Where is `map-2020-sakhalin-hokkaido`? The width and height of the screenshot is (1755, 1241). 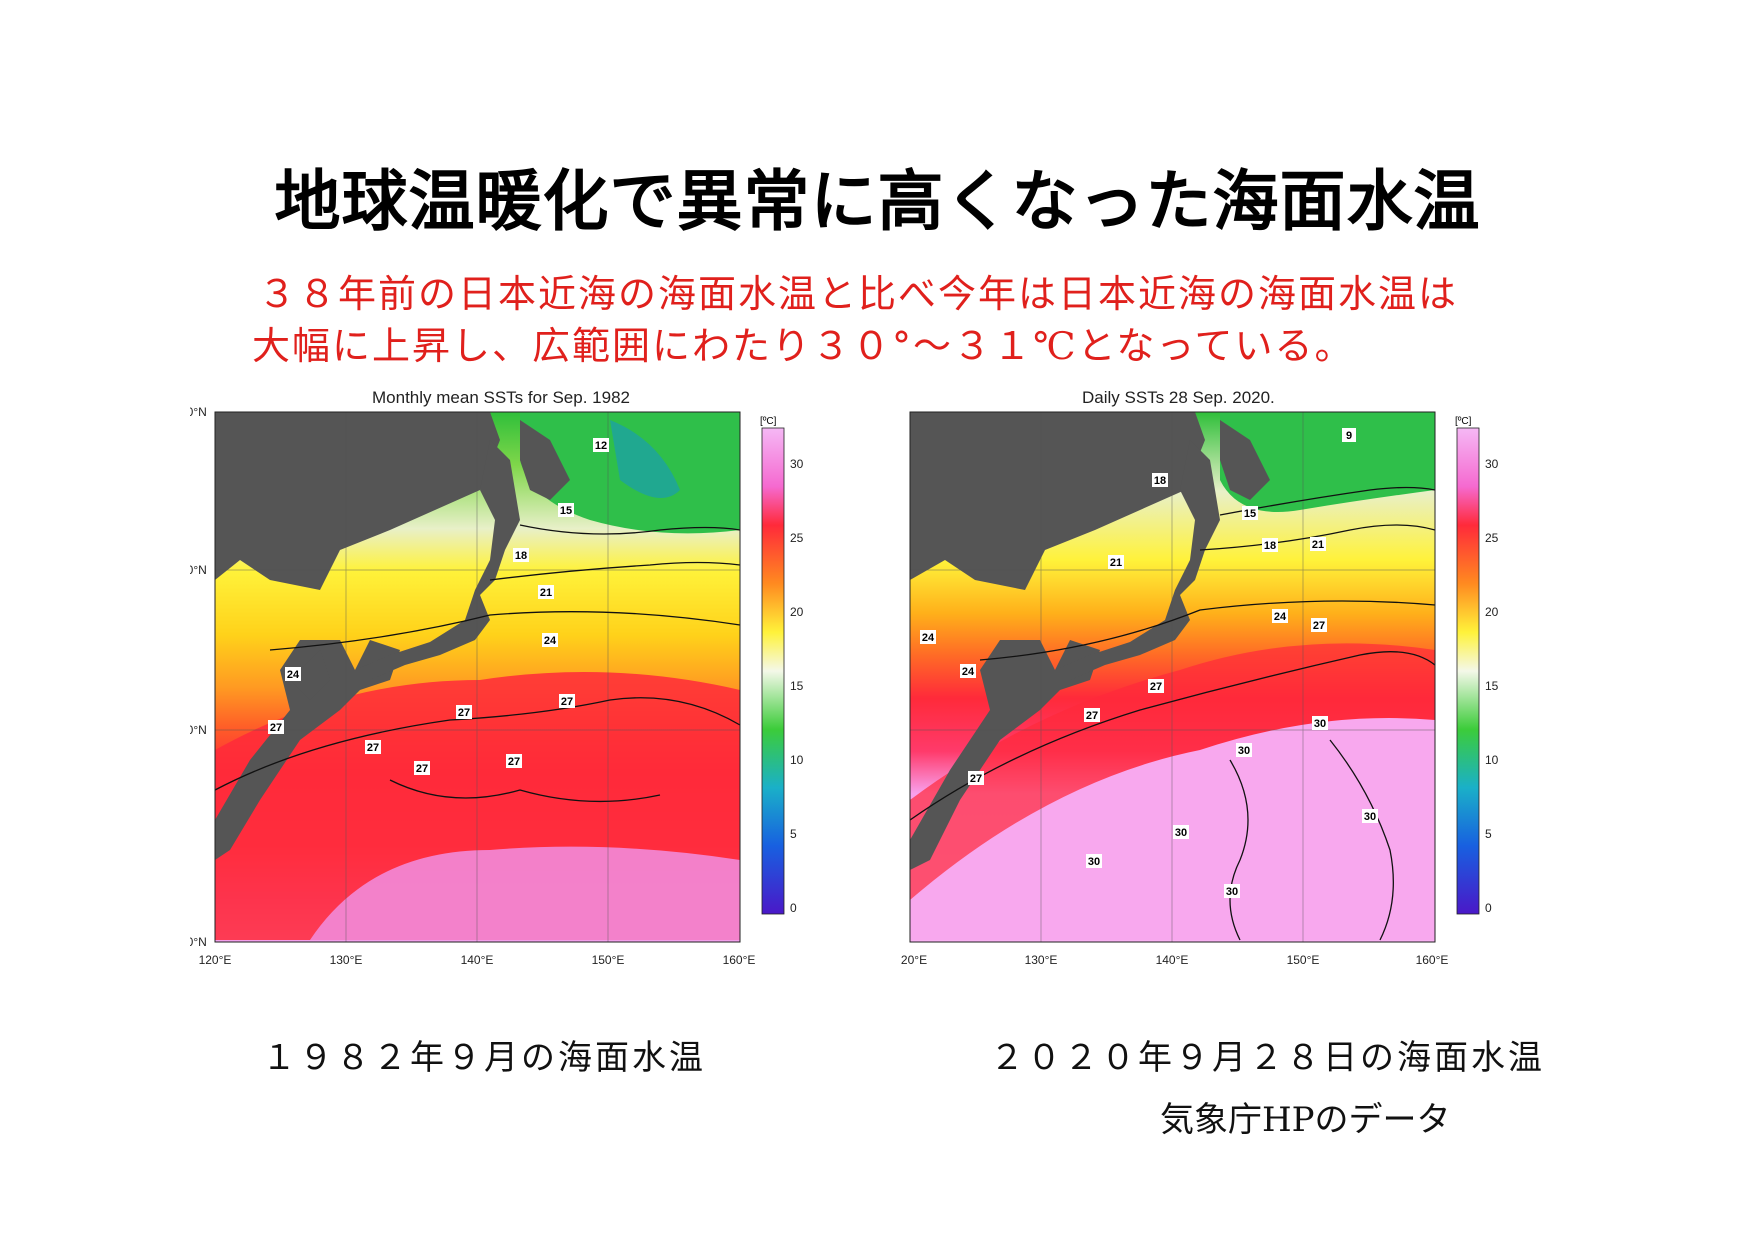
map-2020-sakhalin-hokkaido is located at coordinates (1245, 460).